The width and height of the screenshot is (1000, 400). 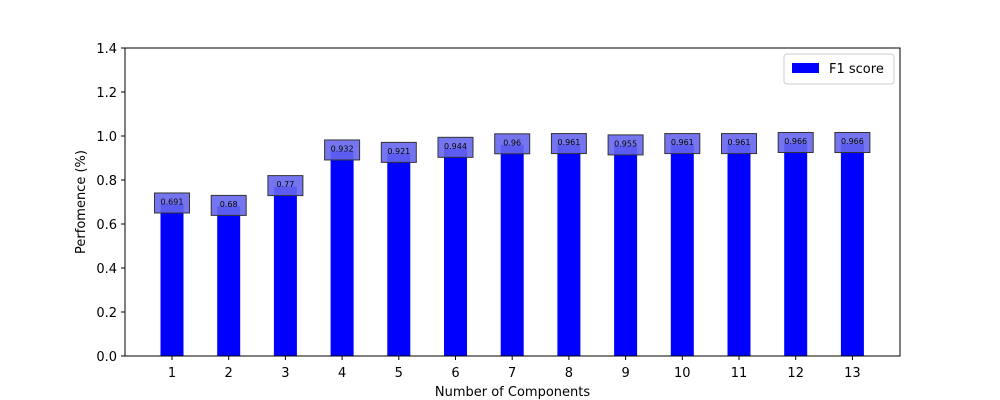 What do you see at coordinates (106, 181) in the screenshot?
I see `y-tick-label: 0.8` at bounding box center [106, 181].